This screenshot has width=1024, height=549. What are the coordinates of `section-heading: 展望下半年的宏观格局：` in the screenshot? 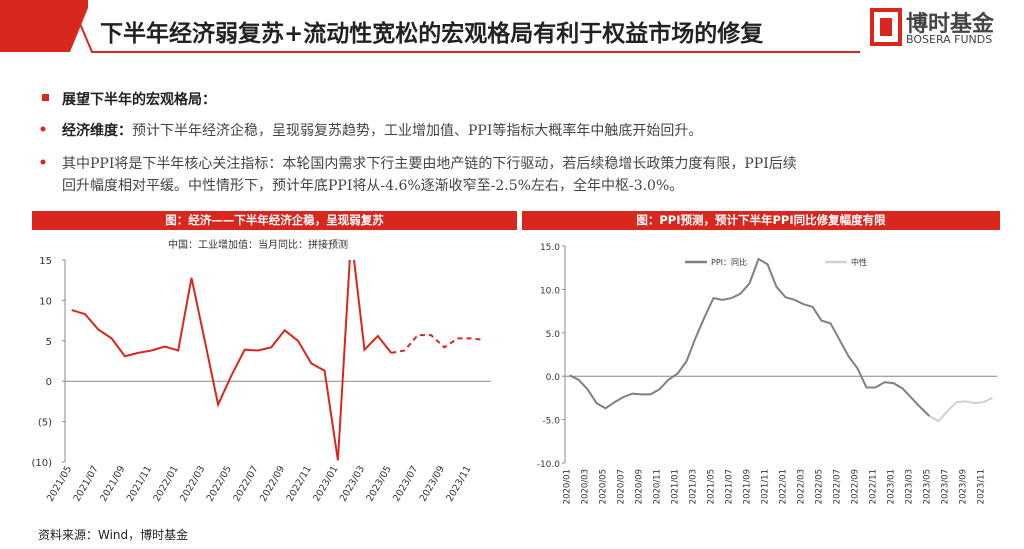 It's located at (139, 100).